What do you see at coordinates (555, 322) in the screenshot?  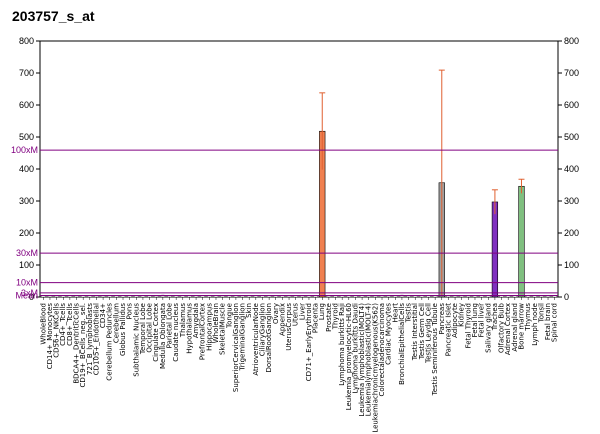 I see `x-category-label: Spinal cord` at bounding box center [555, 322].